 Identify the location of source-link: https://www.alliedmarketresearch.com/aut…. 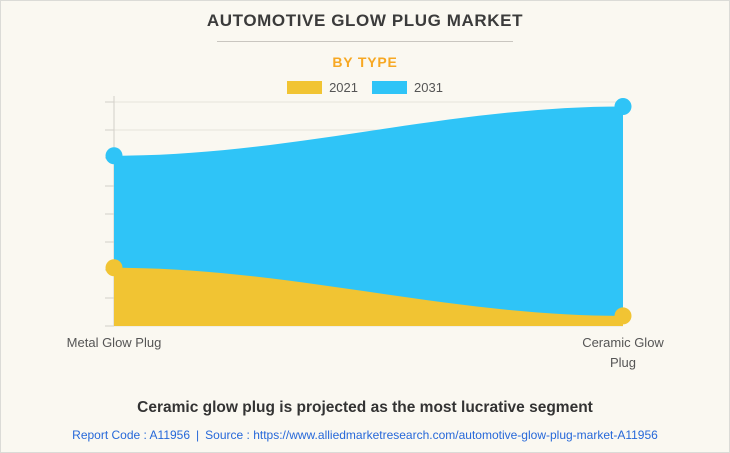
(455, 435).